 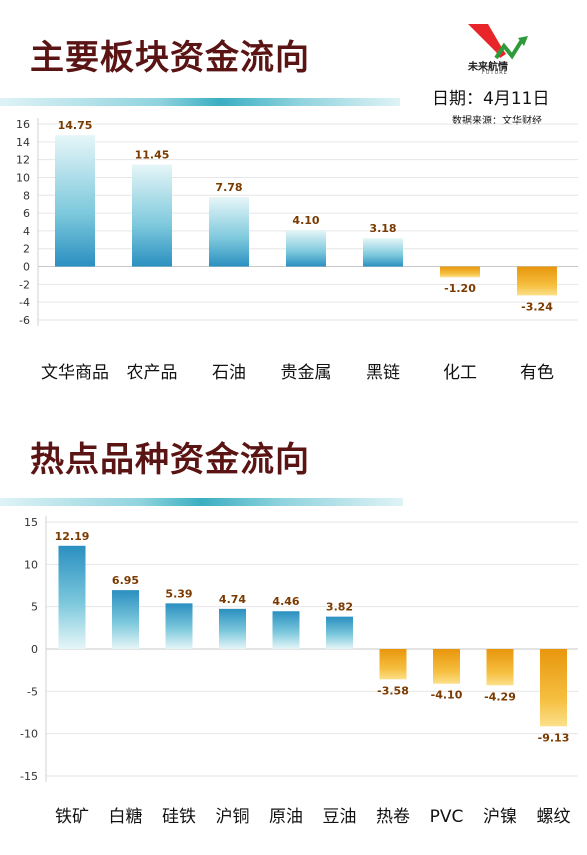 What do you see at coordinates (26, 231) in the screenshot?
I see `y-tick-label: 4` at bounding box center [26, 231].